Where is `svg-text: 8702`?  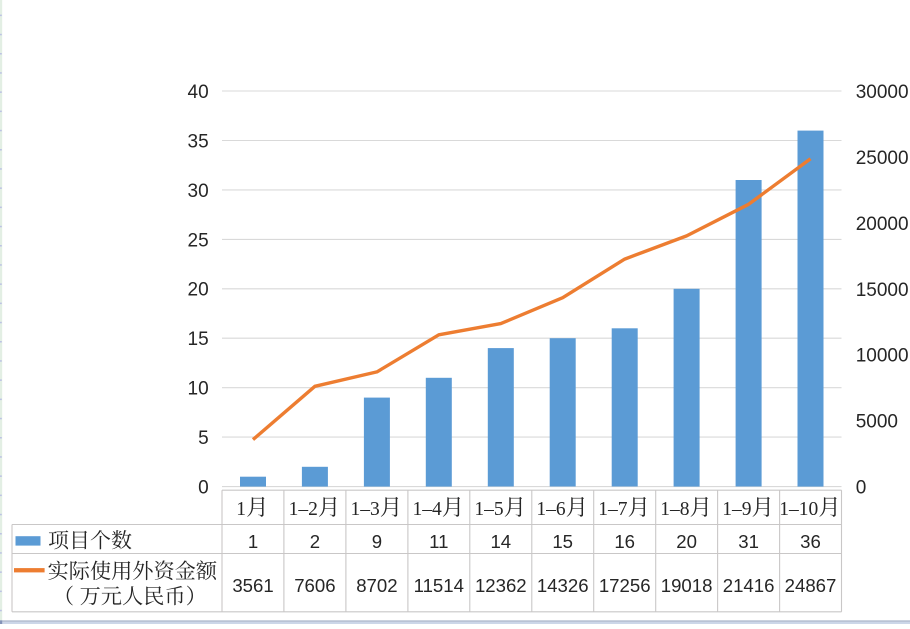
svg-text: 8702 is located at coordinates (376, 585).